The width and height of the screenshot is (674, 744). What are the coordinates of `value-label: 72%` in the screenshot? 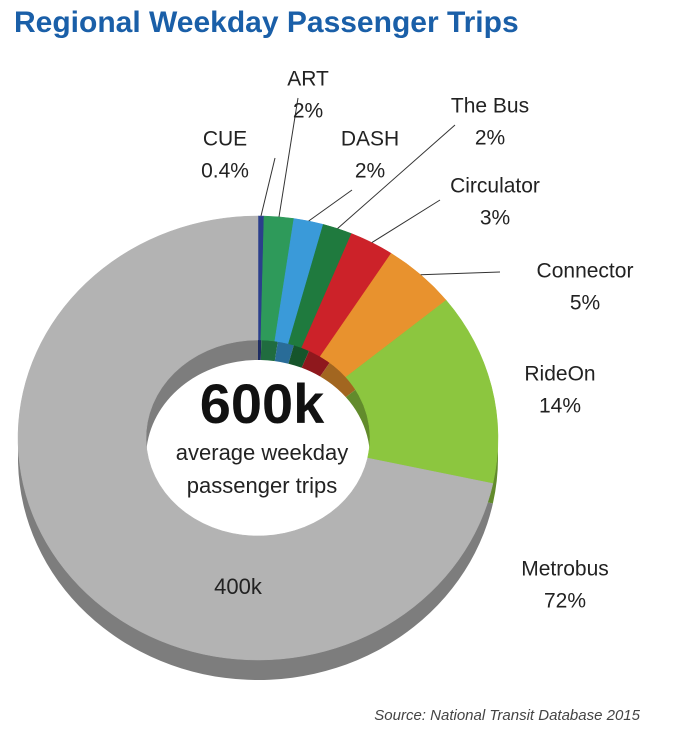 It's located at (565, 601).